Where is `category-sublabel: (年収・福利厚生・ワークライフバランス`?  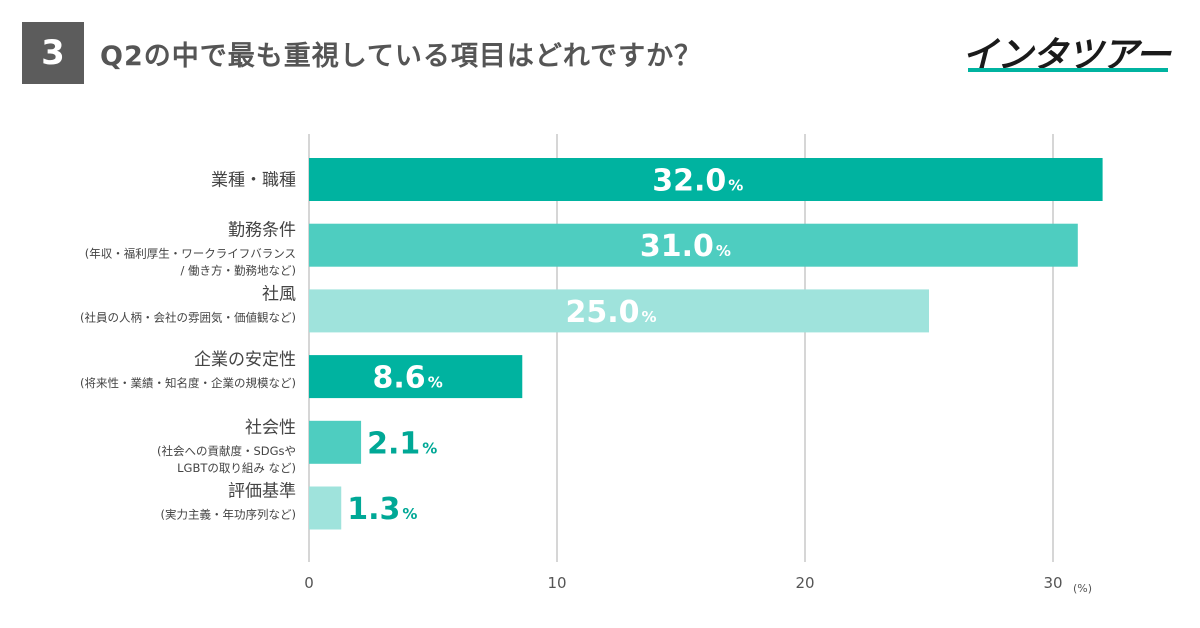
category-sublabel: (年収・福利厚生・ワークライフバランス is located at coordinates (190, 254).